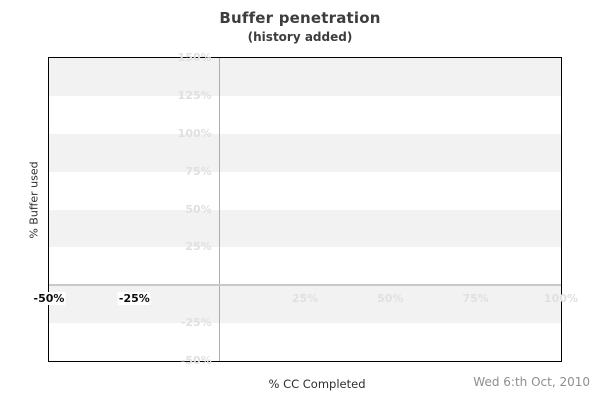 This screenshot has height=400, width=600. Describe the element at coordinates (198, 247) in the screenshot. I see `y-tick-label: 25%` at that location.